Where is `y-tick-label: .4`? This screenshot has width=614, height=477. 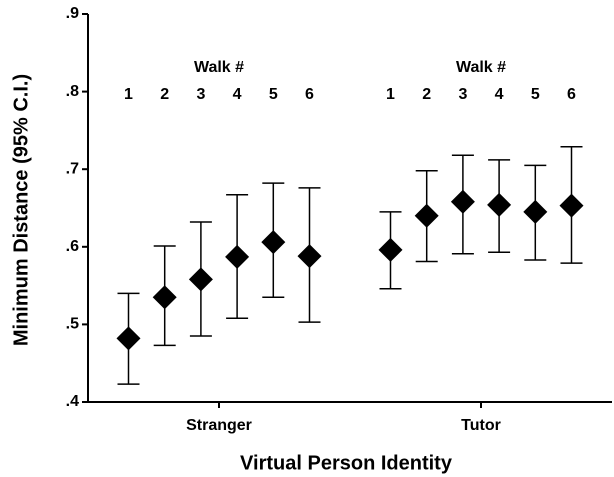 y-tick-label: .4 is located at coordinates (72, 401).